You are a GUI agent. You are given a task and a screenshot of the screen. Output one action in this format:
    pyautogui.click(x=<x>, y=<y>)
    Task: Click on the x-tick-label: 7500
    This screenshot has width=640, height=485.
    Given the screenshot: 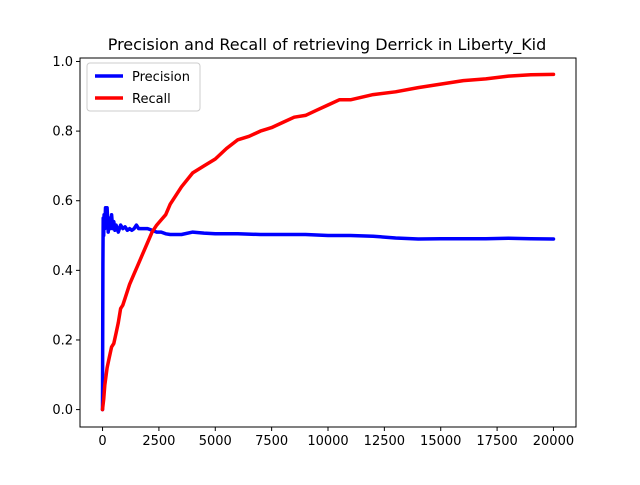 What is the action you would take?
    pyautogui.click(x=271, y=441)
    